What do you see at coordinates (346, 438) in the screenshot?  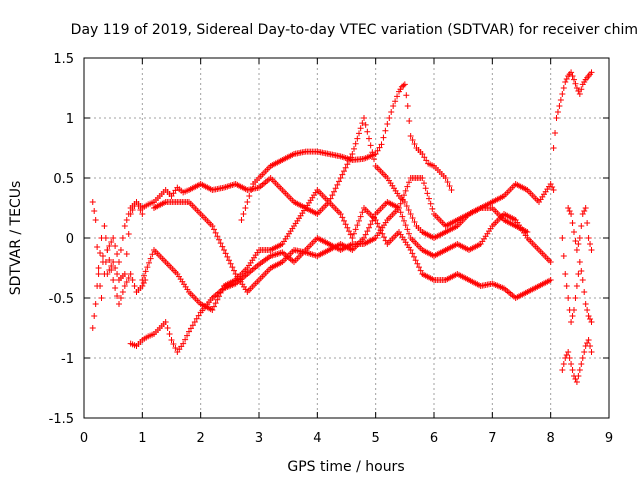 I see `x-tick-labels: 0 1 2 3 4 5 6 7 8 9` at bounding box center [346, 438].